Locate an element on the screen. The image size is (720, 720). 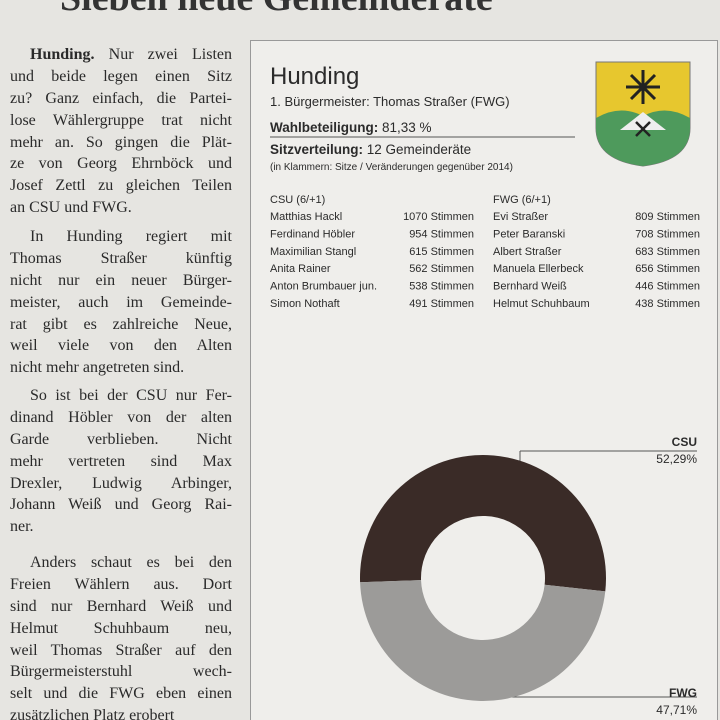
candidate-name: Anton Brumbauer jun. is located at coordinates (323, 287).